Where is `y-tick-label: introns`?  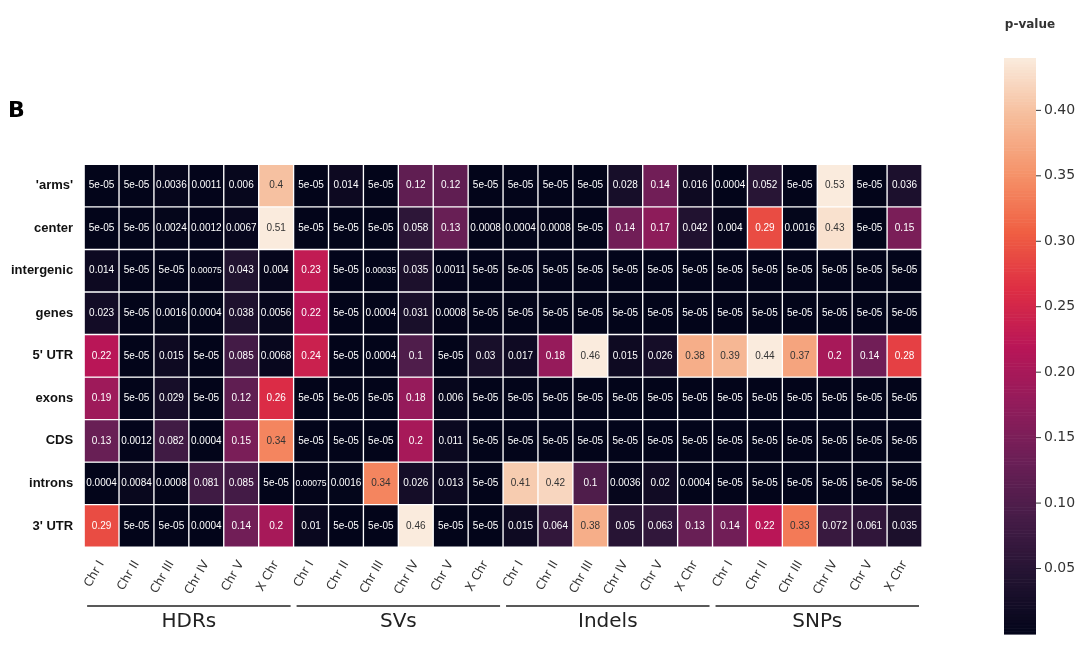
y-tick-label: introns is located at coordinates (51, 482).